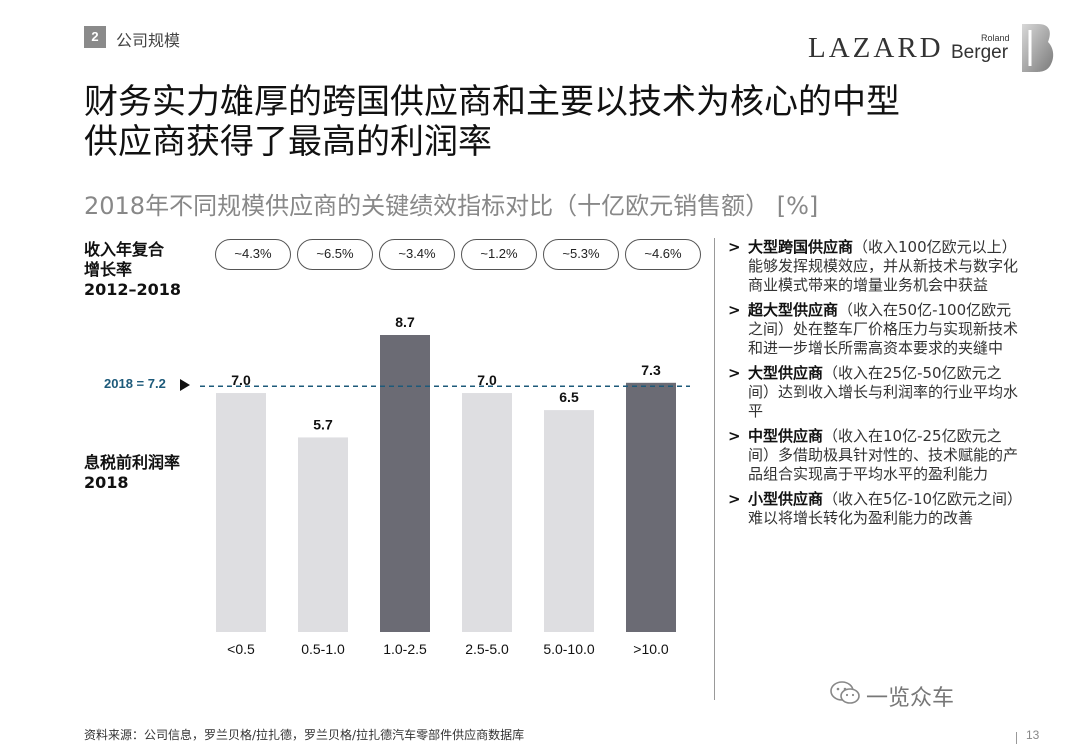 The height and width of the screenshot is (748, 1080). Describe the element at coordinates (786, 436) in the screenshot. I see `note-term: 中型供应商` at that location.